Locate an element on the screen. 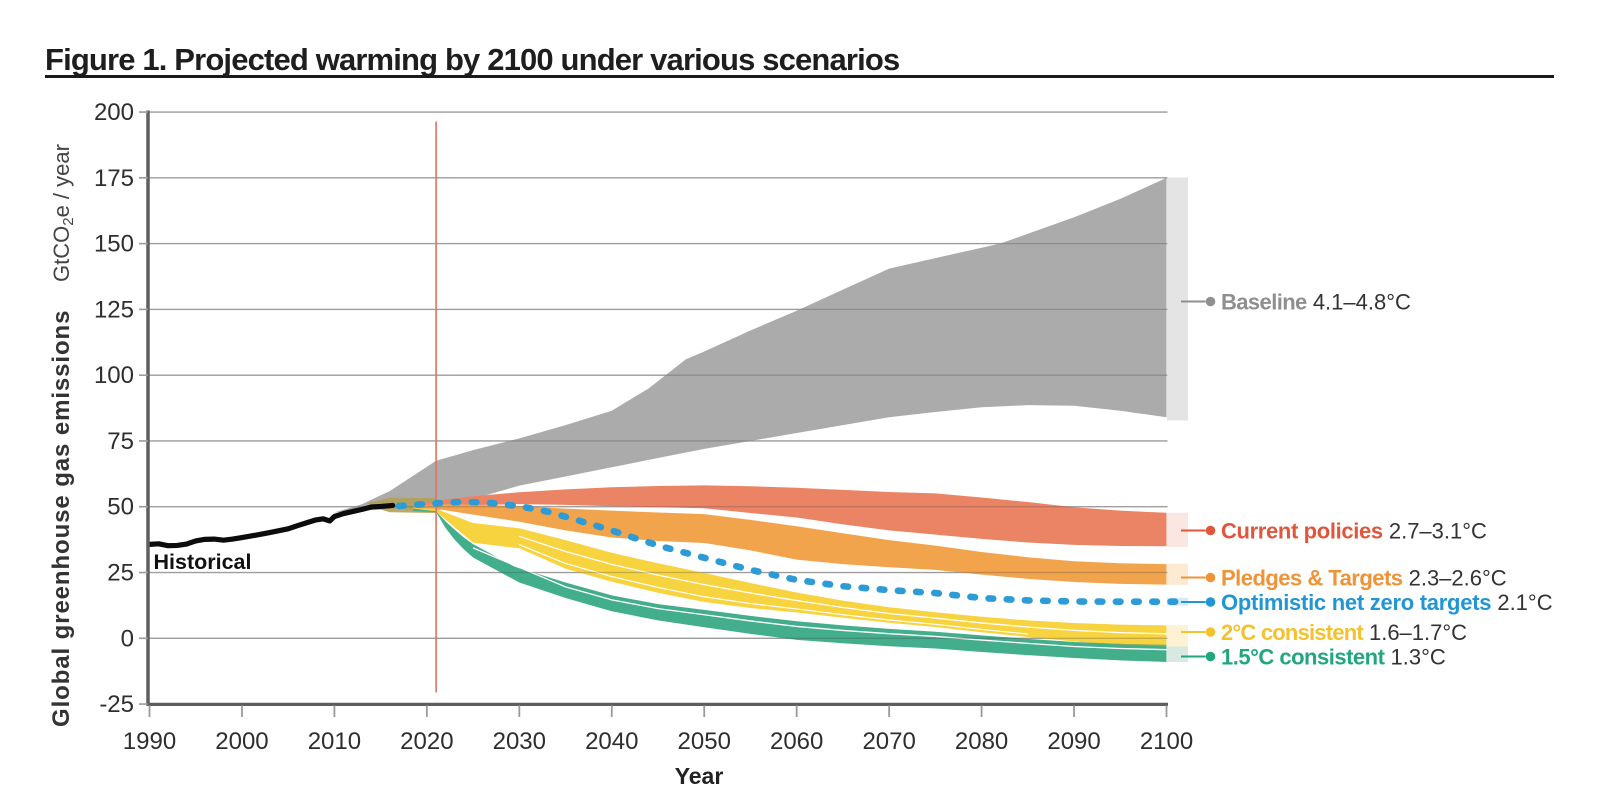 The image size is (1600, 800). svg-text: 2040 is located at coordinates (611, 741).